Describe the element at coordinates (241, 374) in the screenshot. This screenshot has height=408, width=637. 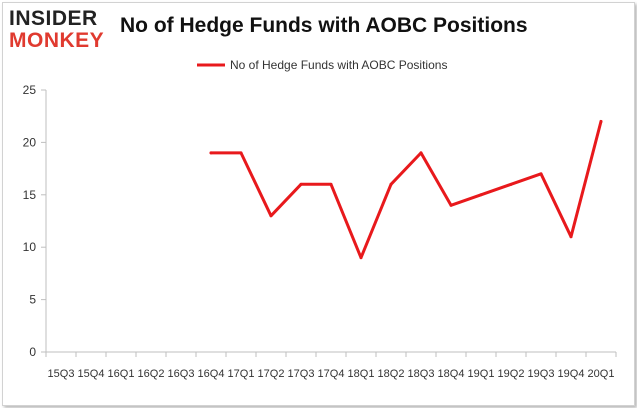
I see `x-tick-label: 17Q1` at that location.